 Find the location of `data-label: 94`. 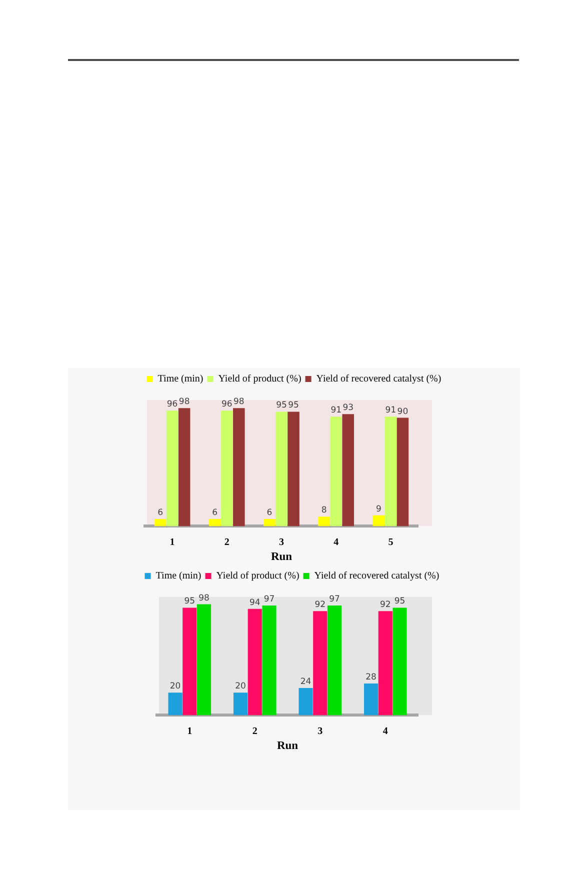

data-label: 94 is located at coordinates (254, 603).